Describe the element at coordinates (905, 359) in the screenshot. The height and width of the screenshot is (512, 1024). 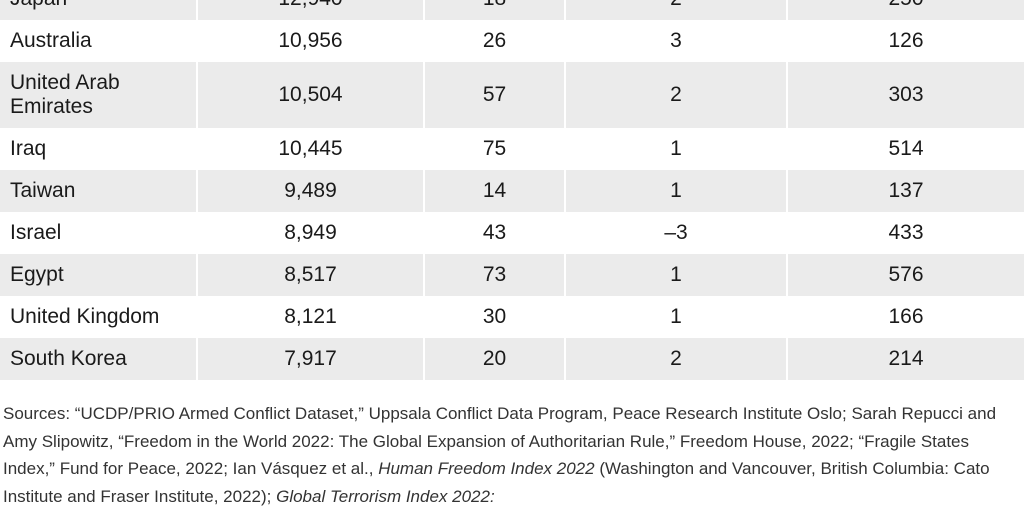
I see `value-cell-4: 214` at that location.